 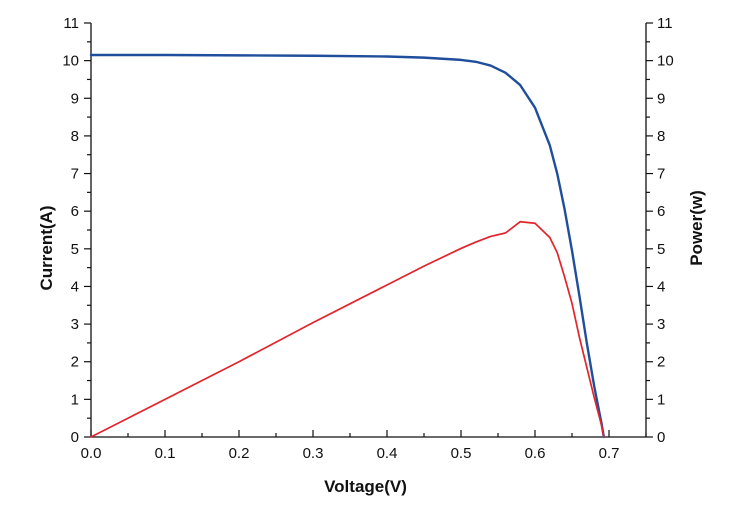 I want to click on right-y-tick-label: 3, so click(x=661, y=324).